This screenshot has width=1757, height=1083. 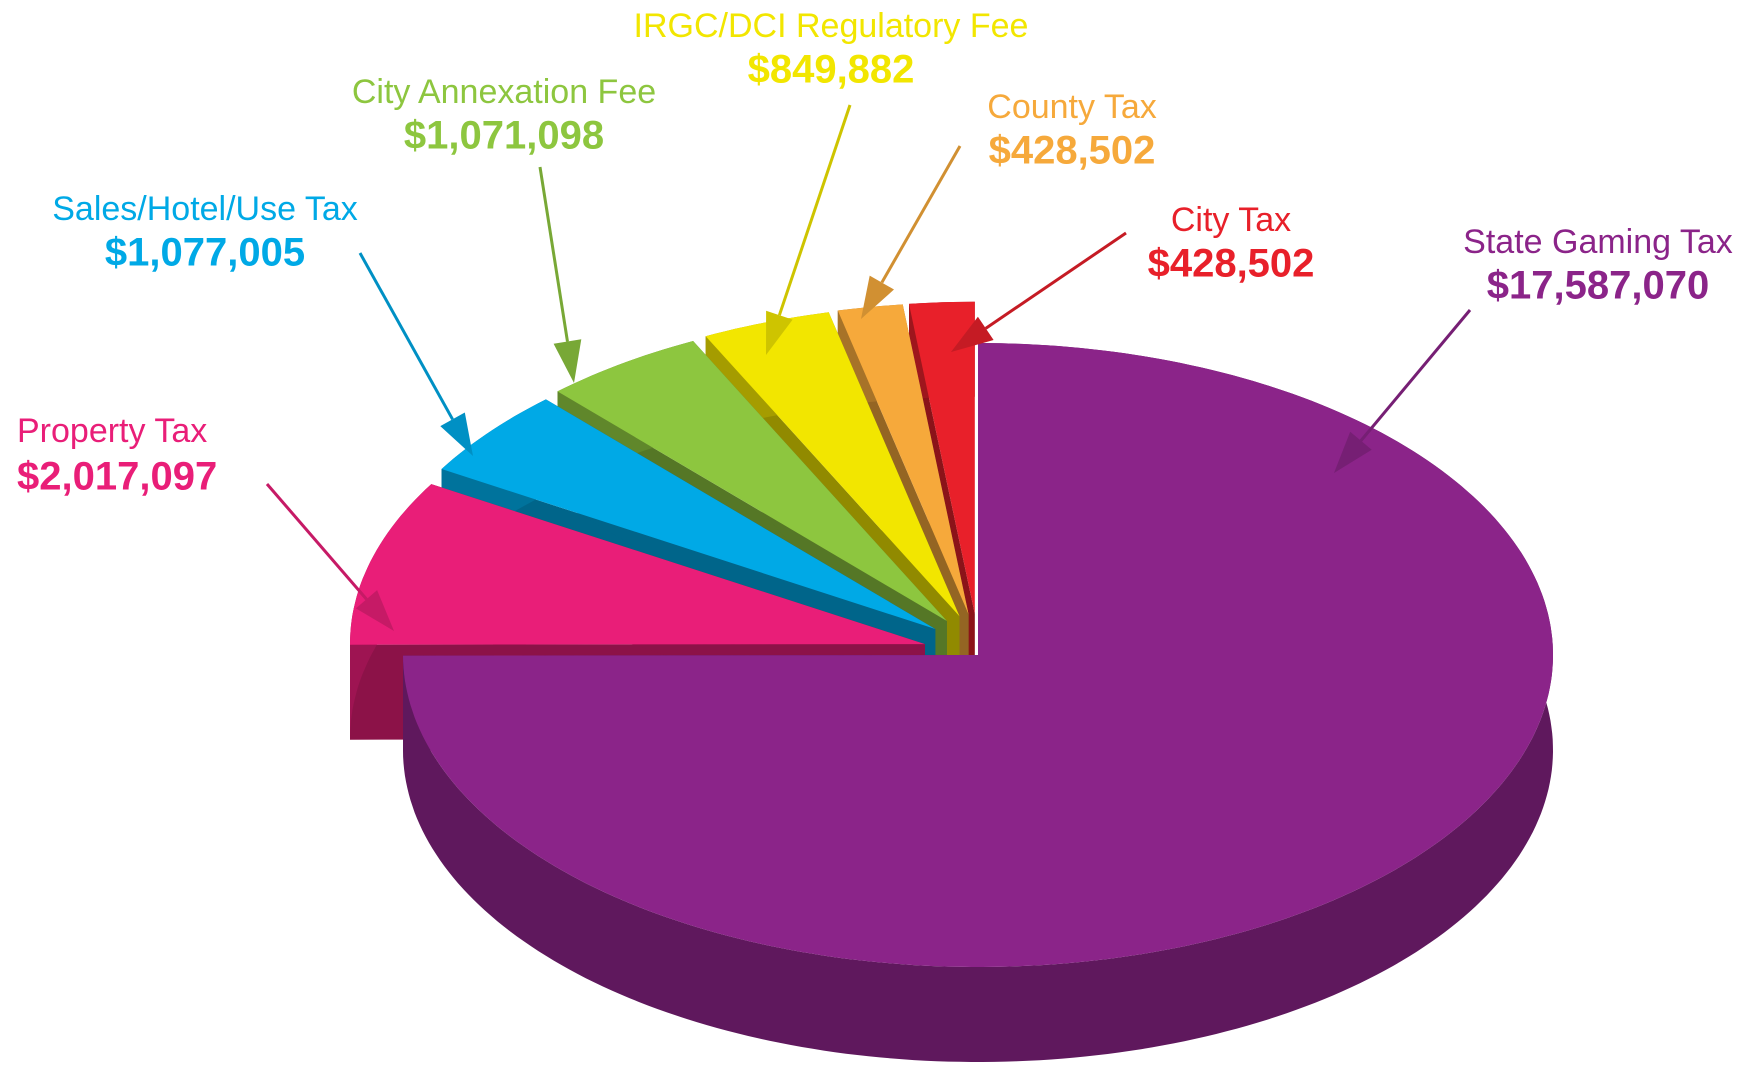 I want to click on slice-label: City Tax, so click(x=1231, y=220).